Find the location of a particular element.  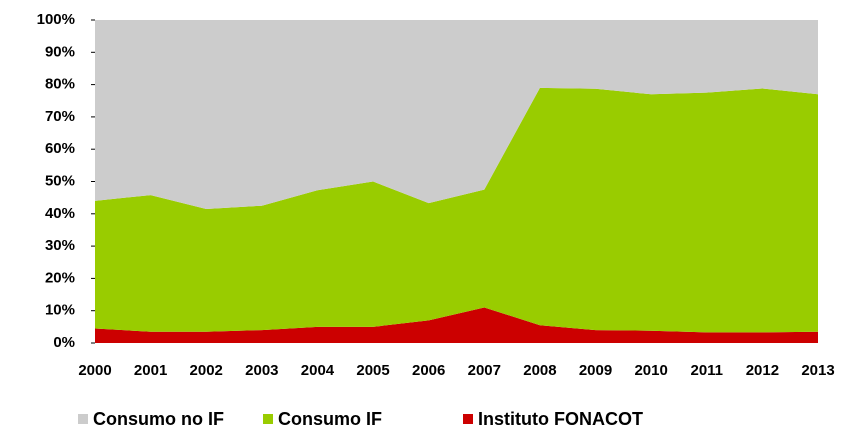

x-tick-label: 2008 is located at coordinates (539, 370).